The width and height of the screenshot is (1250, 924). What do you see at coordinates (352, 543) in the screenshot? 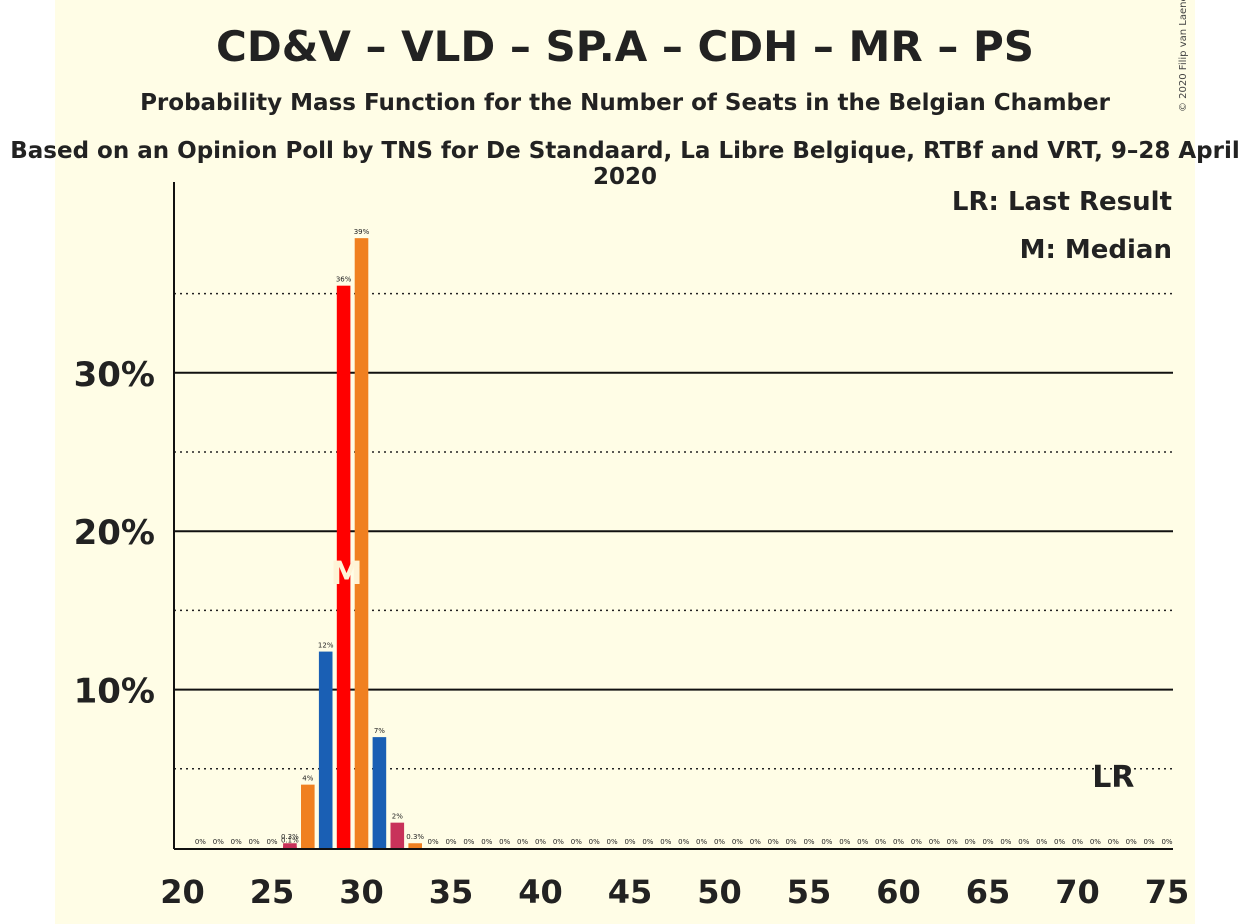
I see `bars` at bounding box center [352, 543].